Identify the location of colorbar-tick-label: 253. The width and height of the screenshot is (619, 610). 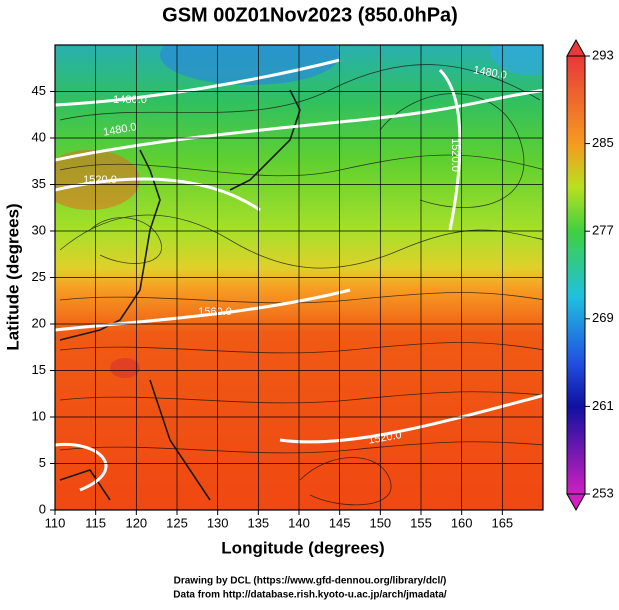
(603, 492).